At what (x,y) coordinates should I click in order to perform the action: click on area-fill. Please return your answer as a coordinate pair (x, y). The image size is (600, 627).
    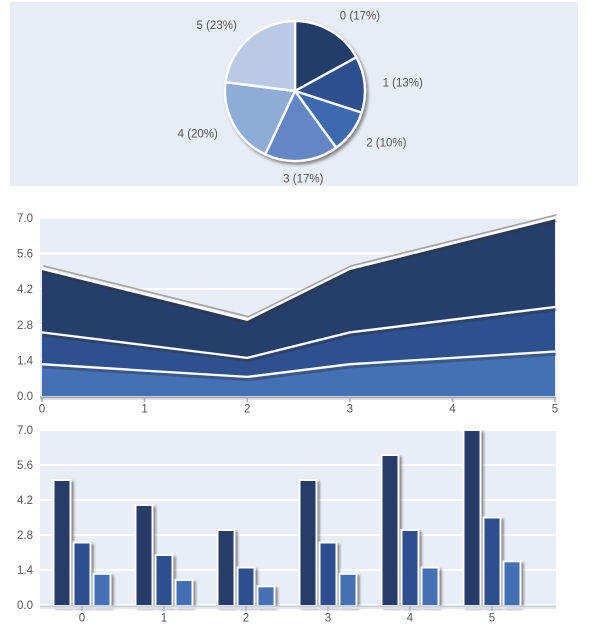
    Looking at the image, I should click on (298, 373).